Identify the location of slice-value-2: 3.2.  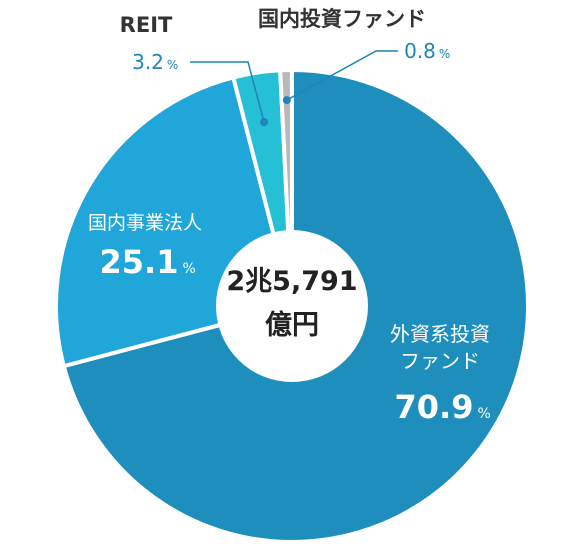
(148, 62).